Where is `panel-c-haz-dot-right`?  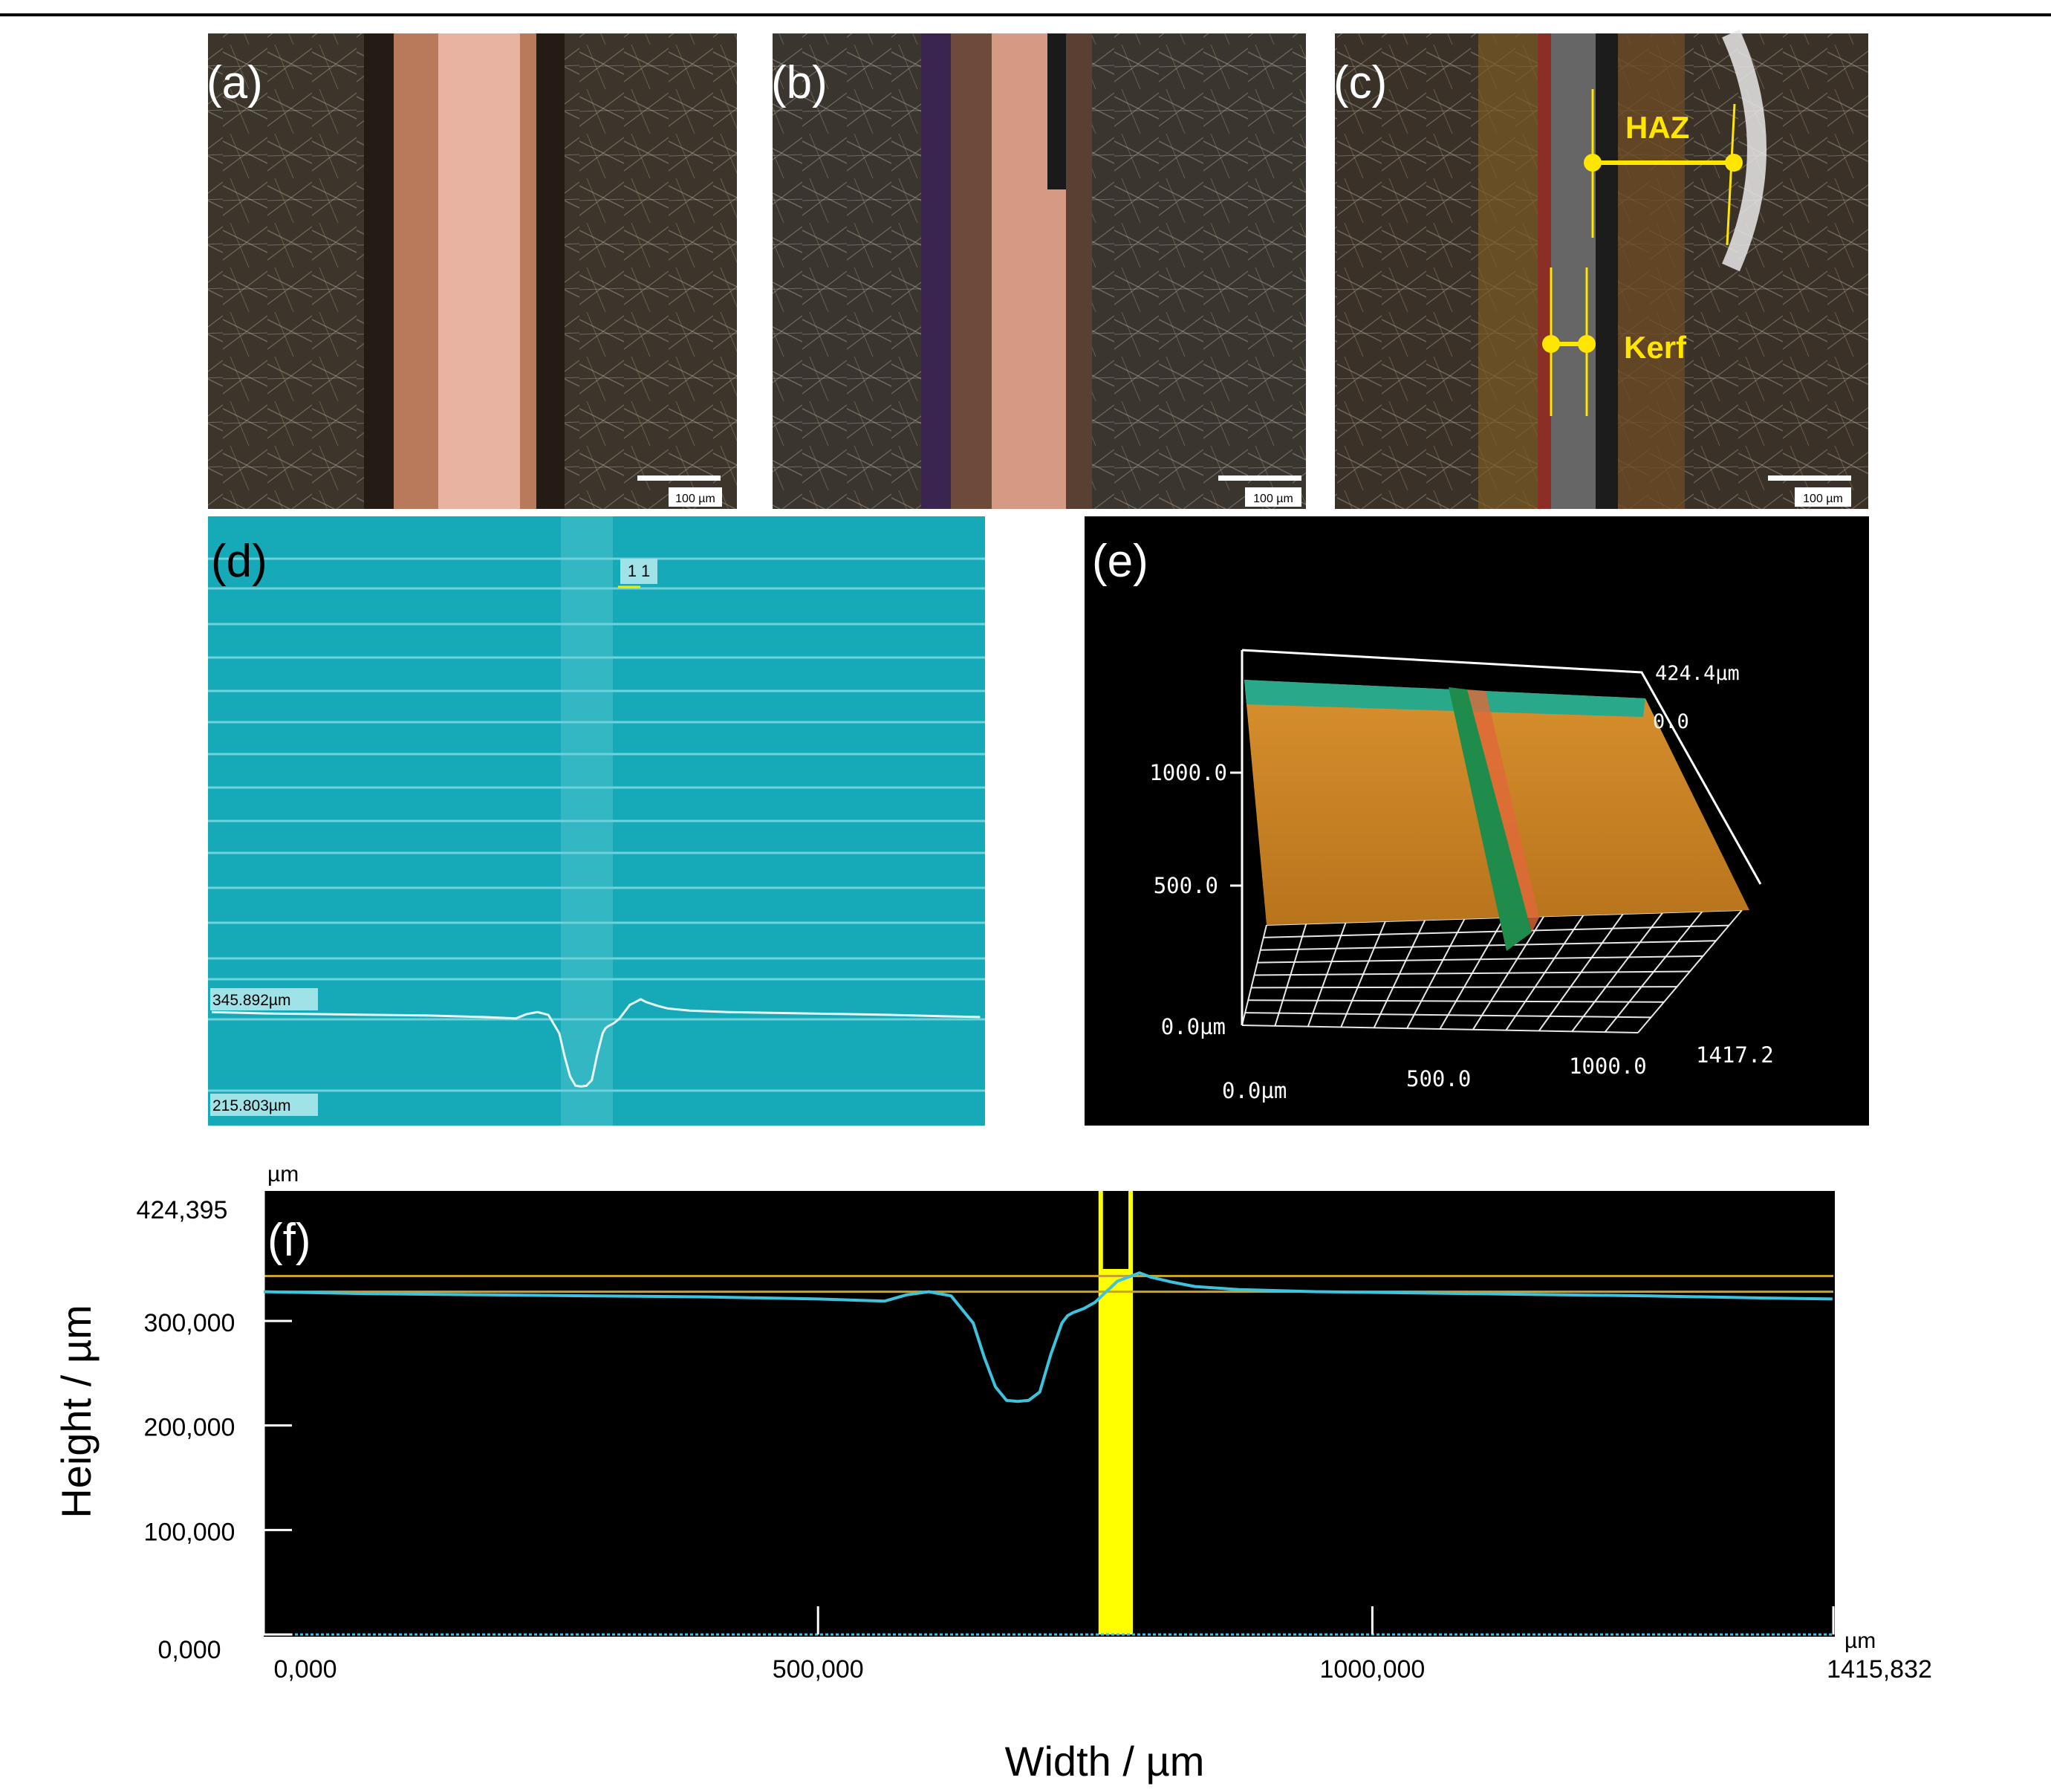 panel-c-haz-dot-right is located at coordinates (1734, 163).